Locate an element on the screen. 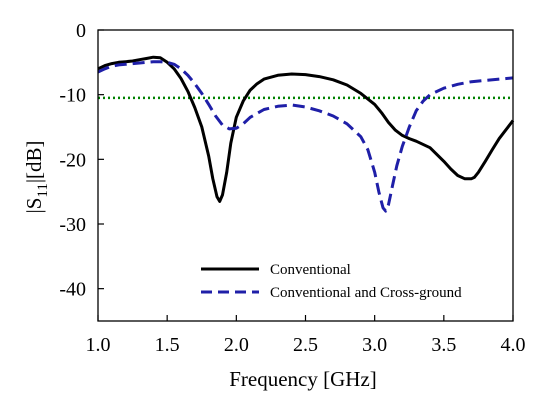 The width and height of the screenshot is (550, 406). y-tick-label: -40 is located at coordinates (72, 290).